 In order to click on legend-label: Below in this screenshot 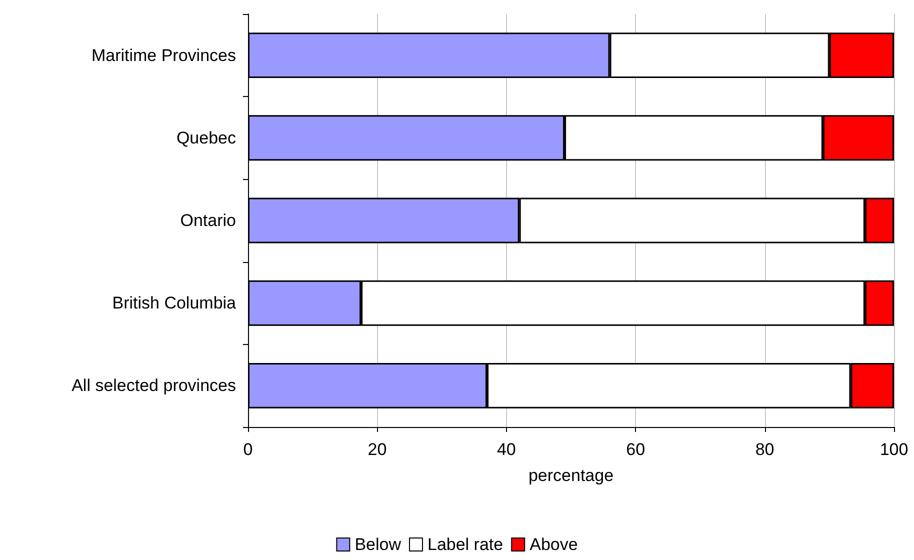, I will do `click(378, 544)`.